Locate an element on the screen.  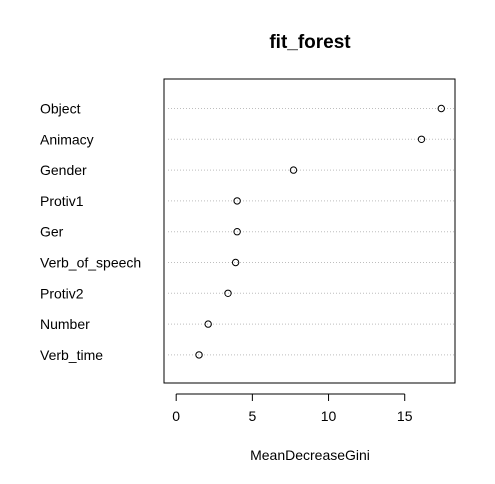
x-tick-label: 5 is located at coordinates (252, 416).